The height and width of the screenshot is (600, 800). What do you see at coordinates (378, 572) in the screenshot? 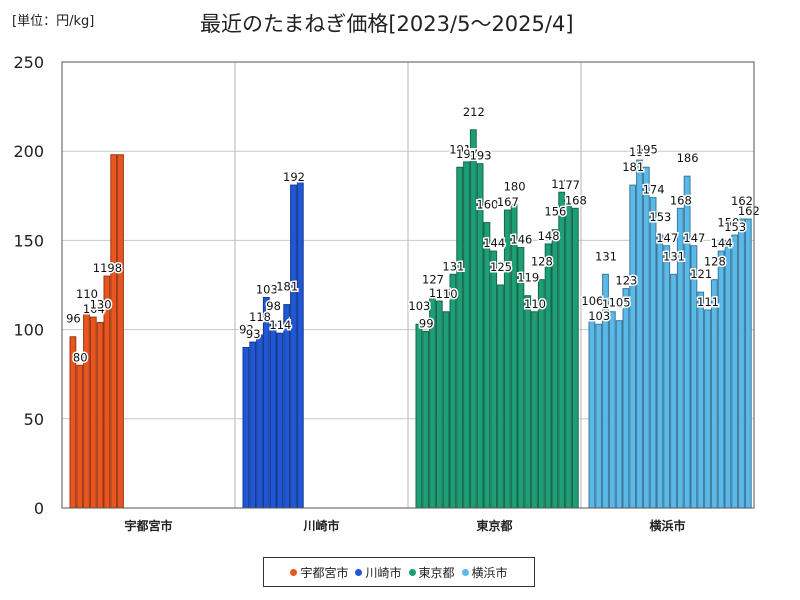
I see `legend-item-kawasaki: 川崎市` at bounding box center [378, 572].